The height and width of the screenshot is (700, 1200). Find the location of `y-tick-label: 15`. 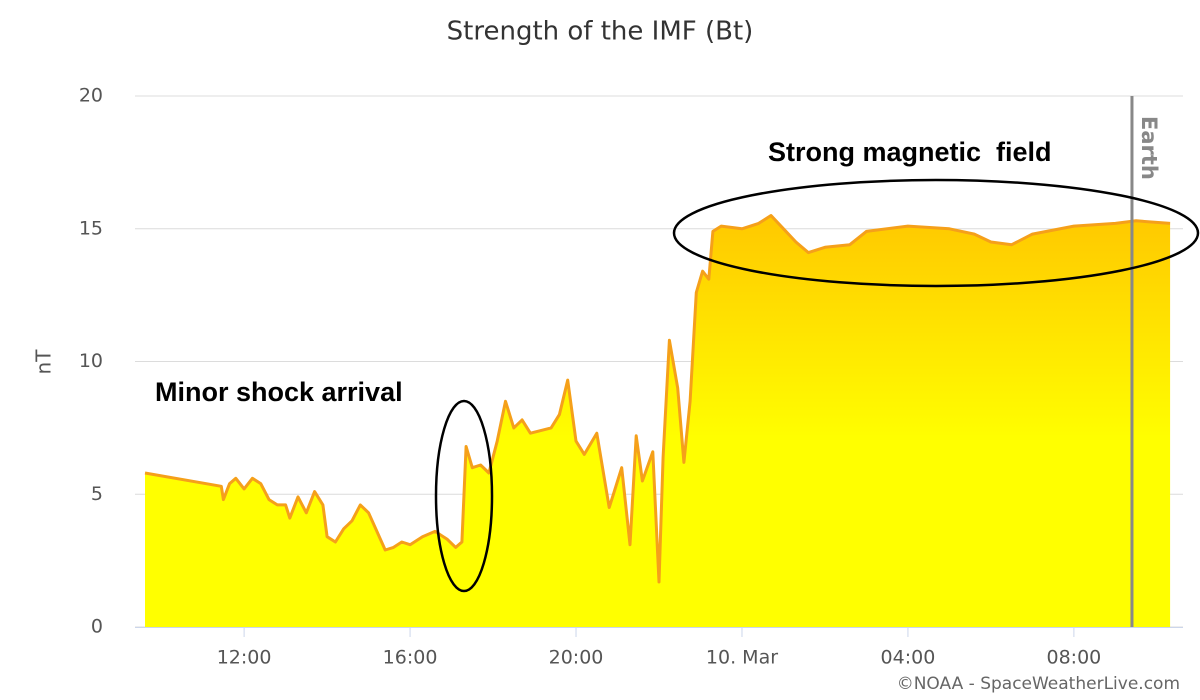

y-tick-label: 15 is located at coordinates (91, 228).